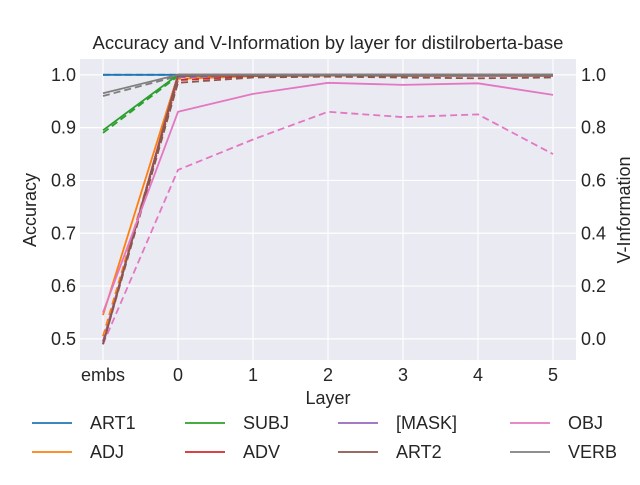  I want to click on y-tick-label: 0.7, so click(63, 233).